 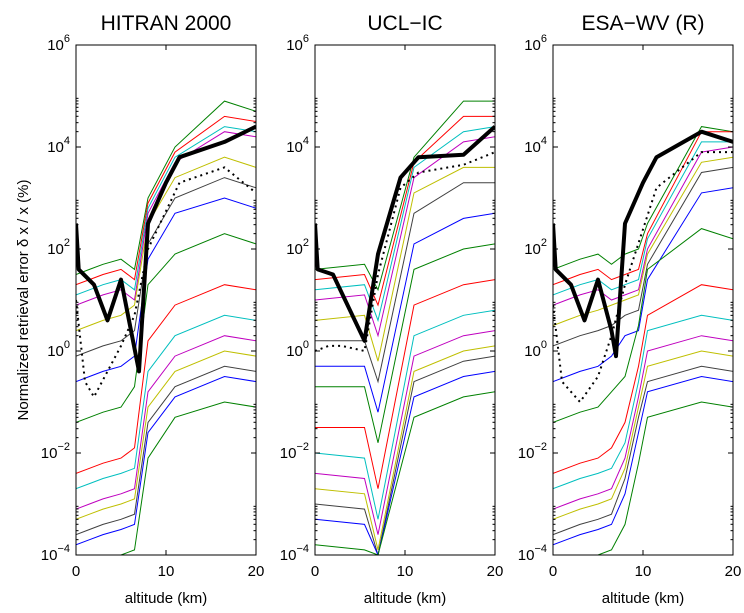 I want to click on panel-title: HITRAN 2000, so click(x=166, y=23).